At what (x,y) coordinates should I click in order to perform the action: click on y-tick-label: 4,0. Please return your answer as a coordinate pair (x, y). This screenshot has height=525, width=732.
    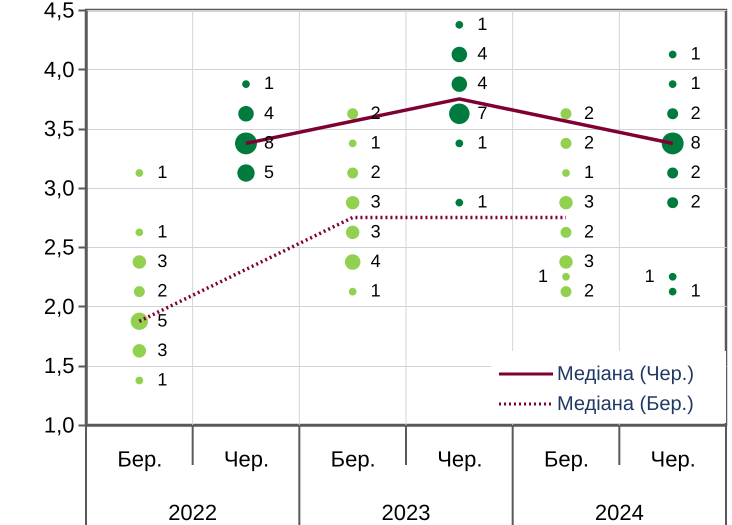
    Looking at the image, I should click on (59, 69).